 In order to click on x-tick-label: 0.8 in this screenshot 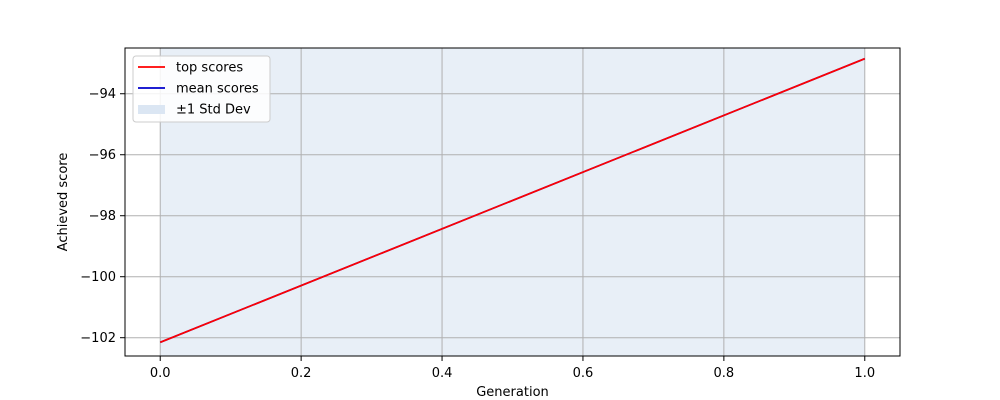, I will do `click(724, 373)`.